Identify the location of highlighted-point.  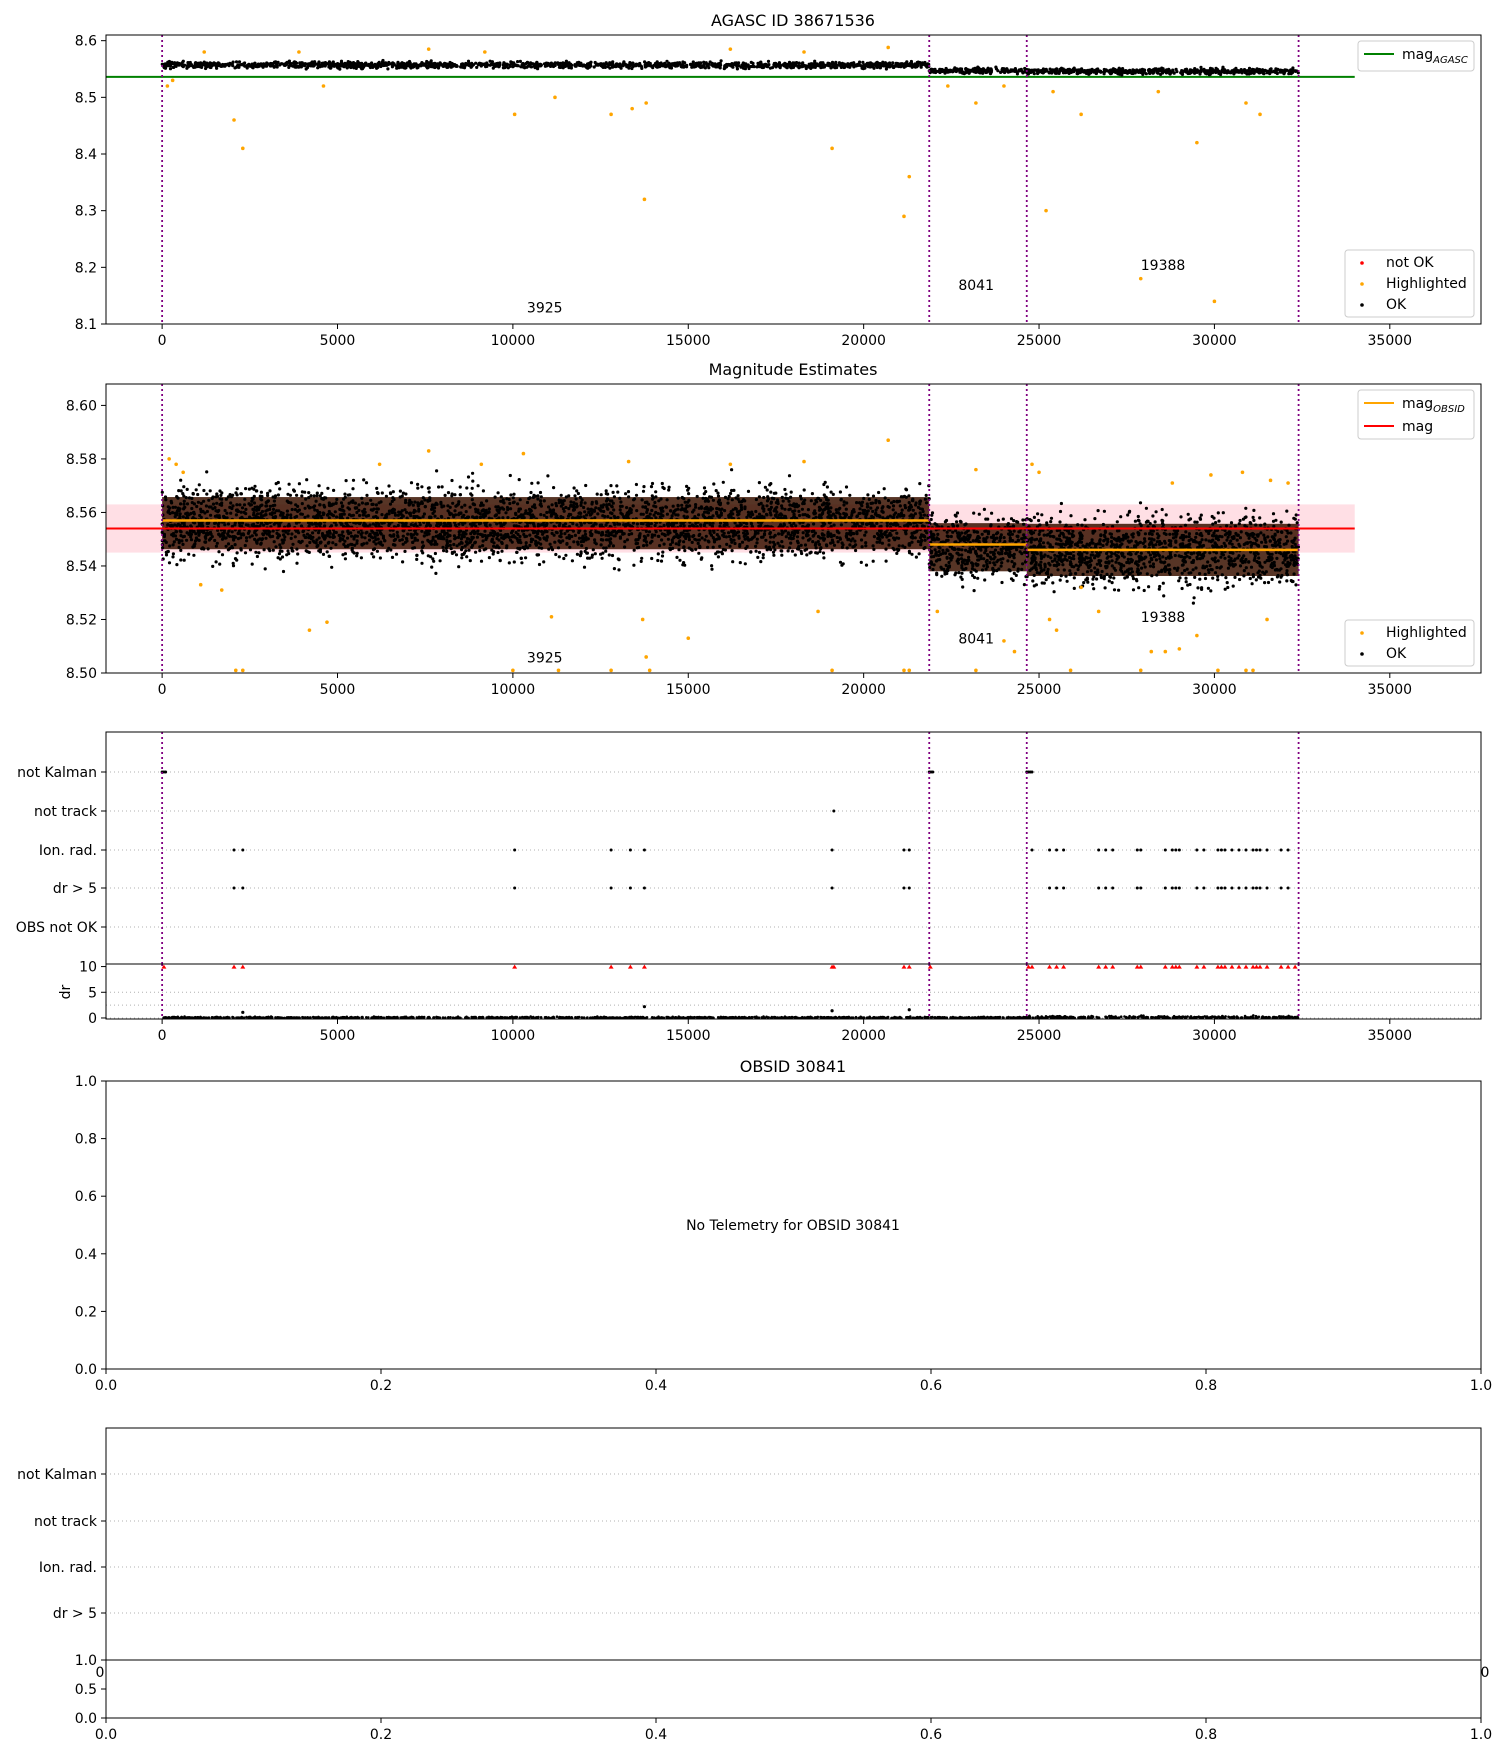
(1197, 142).